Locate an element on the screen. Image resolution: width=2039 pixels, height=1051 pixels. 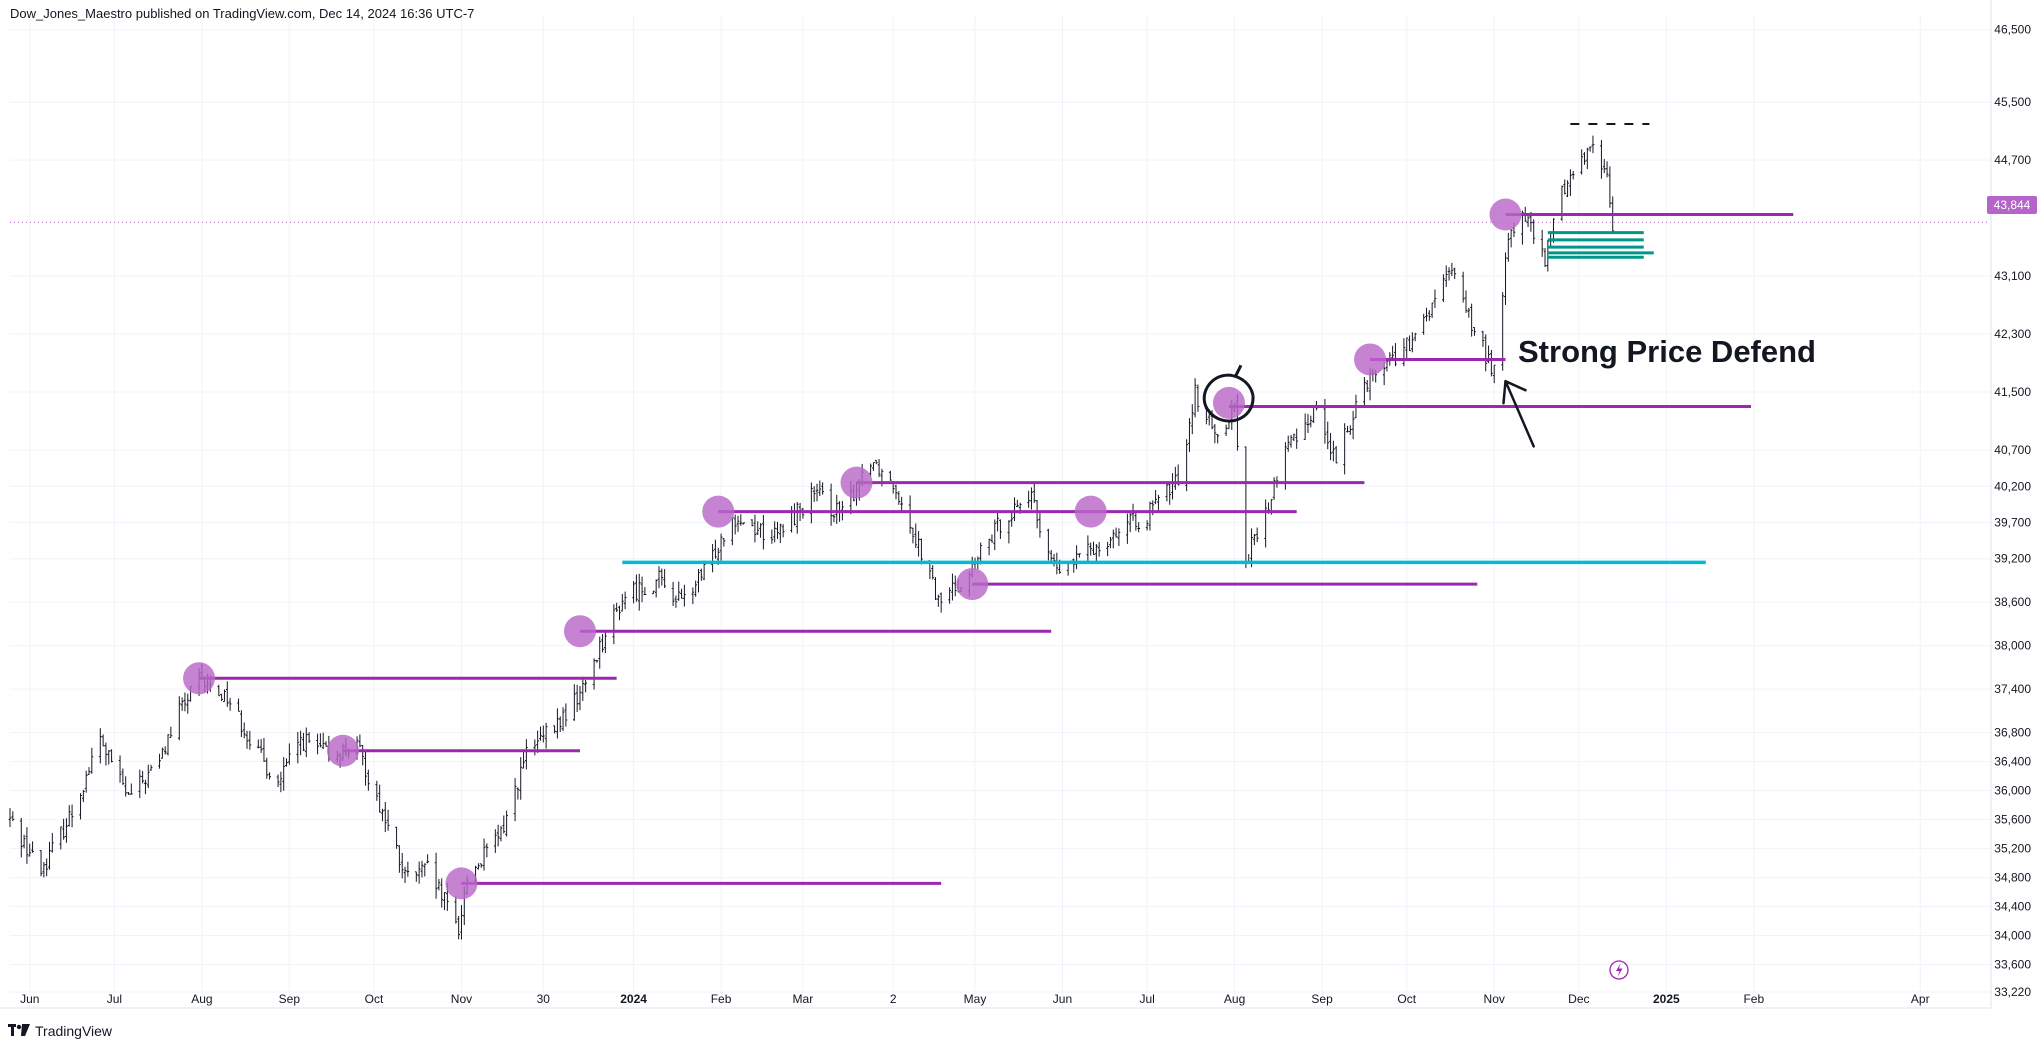
lightning-icon is located at coordinates (1619, 970).